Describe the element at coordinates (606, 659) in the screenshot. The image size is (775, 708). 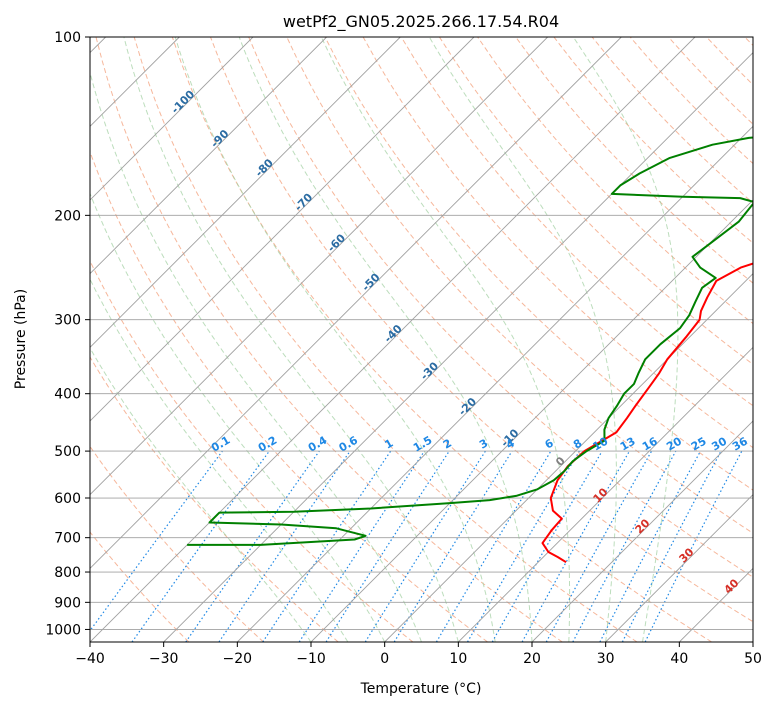
I see `x-tick-label: 30` at that location.